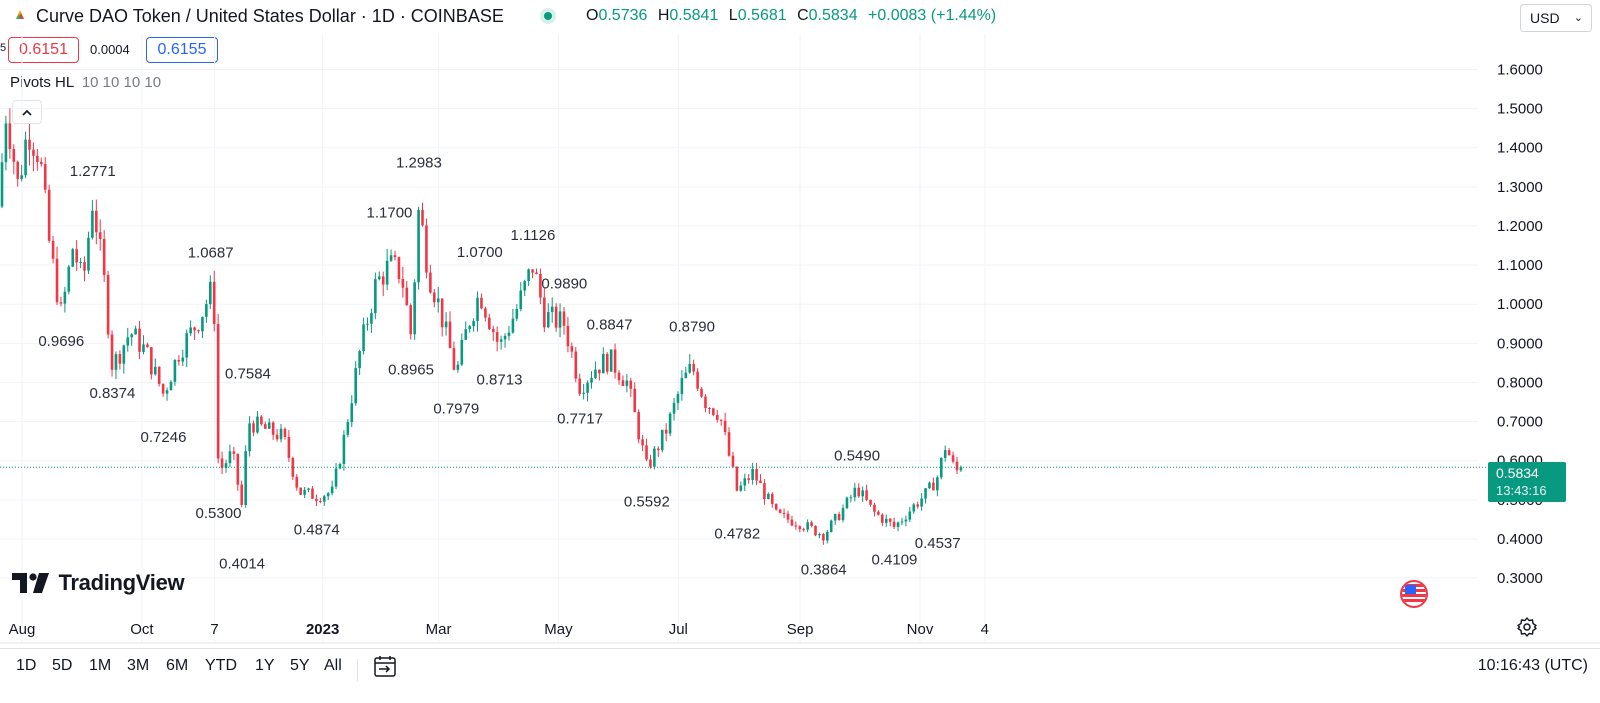  What do you see at coordinates (182, 50) in the screenshot?
I see `buy-button: 0.6155` at bounding box center [182, 50].